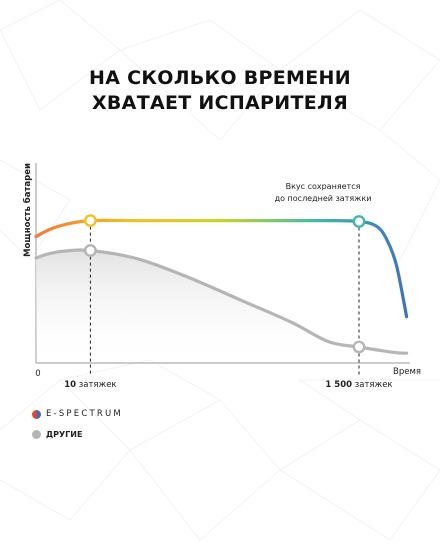 This screenshot has height=550, width=440. What do you see at coordinates (37, 374) in the screenshot?
I see `origin-label: 0` at bounding box center [37, 374].